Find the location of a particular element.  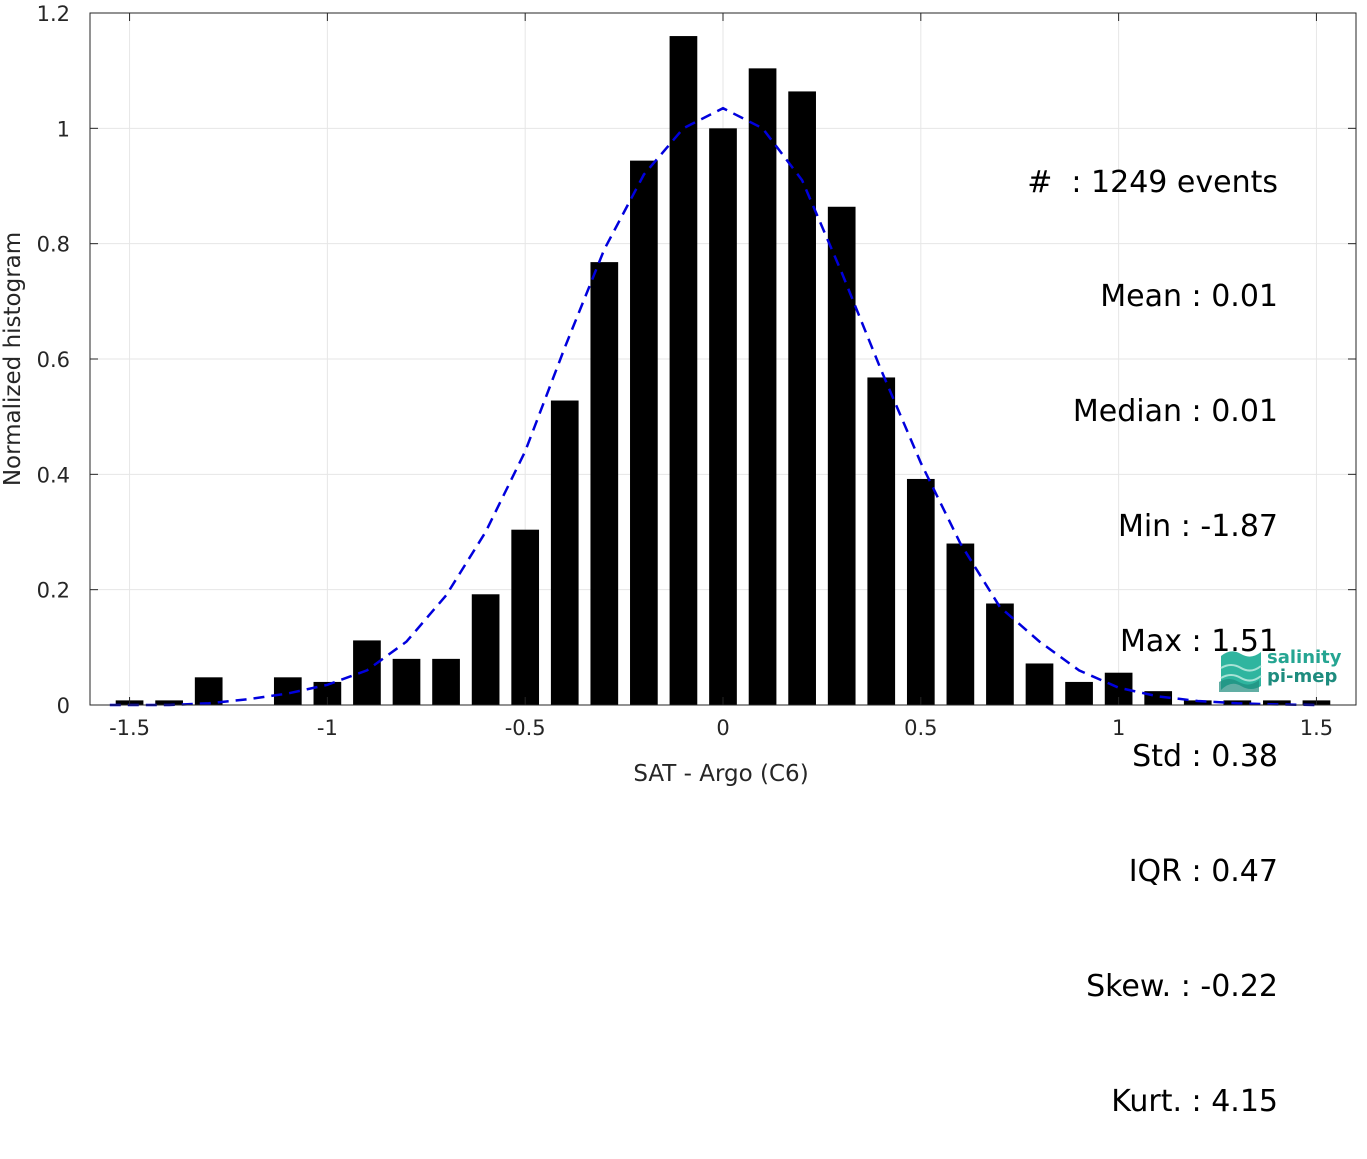

x-tick-label: -1 is located at coordinates (327, 728).